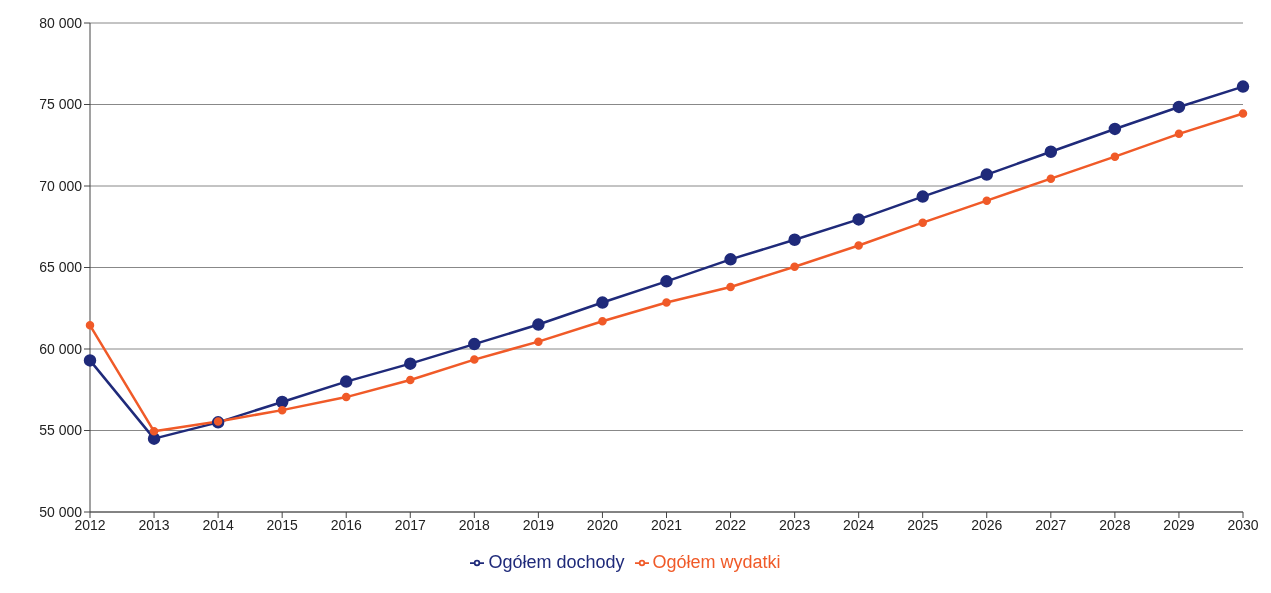 This screenshot has height=593, width=1271. I want to click on x-tick-label: 2029, so click(1179, 524).